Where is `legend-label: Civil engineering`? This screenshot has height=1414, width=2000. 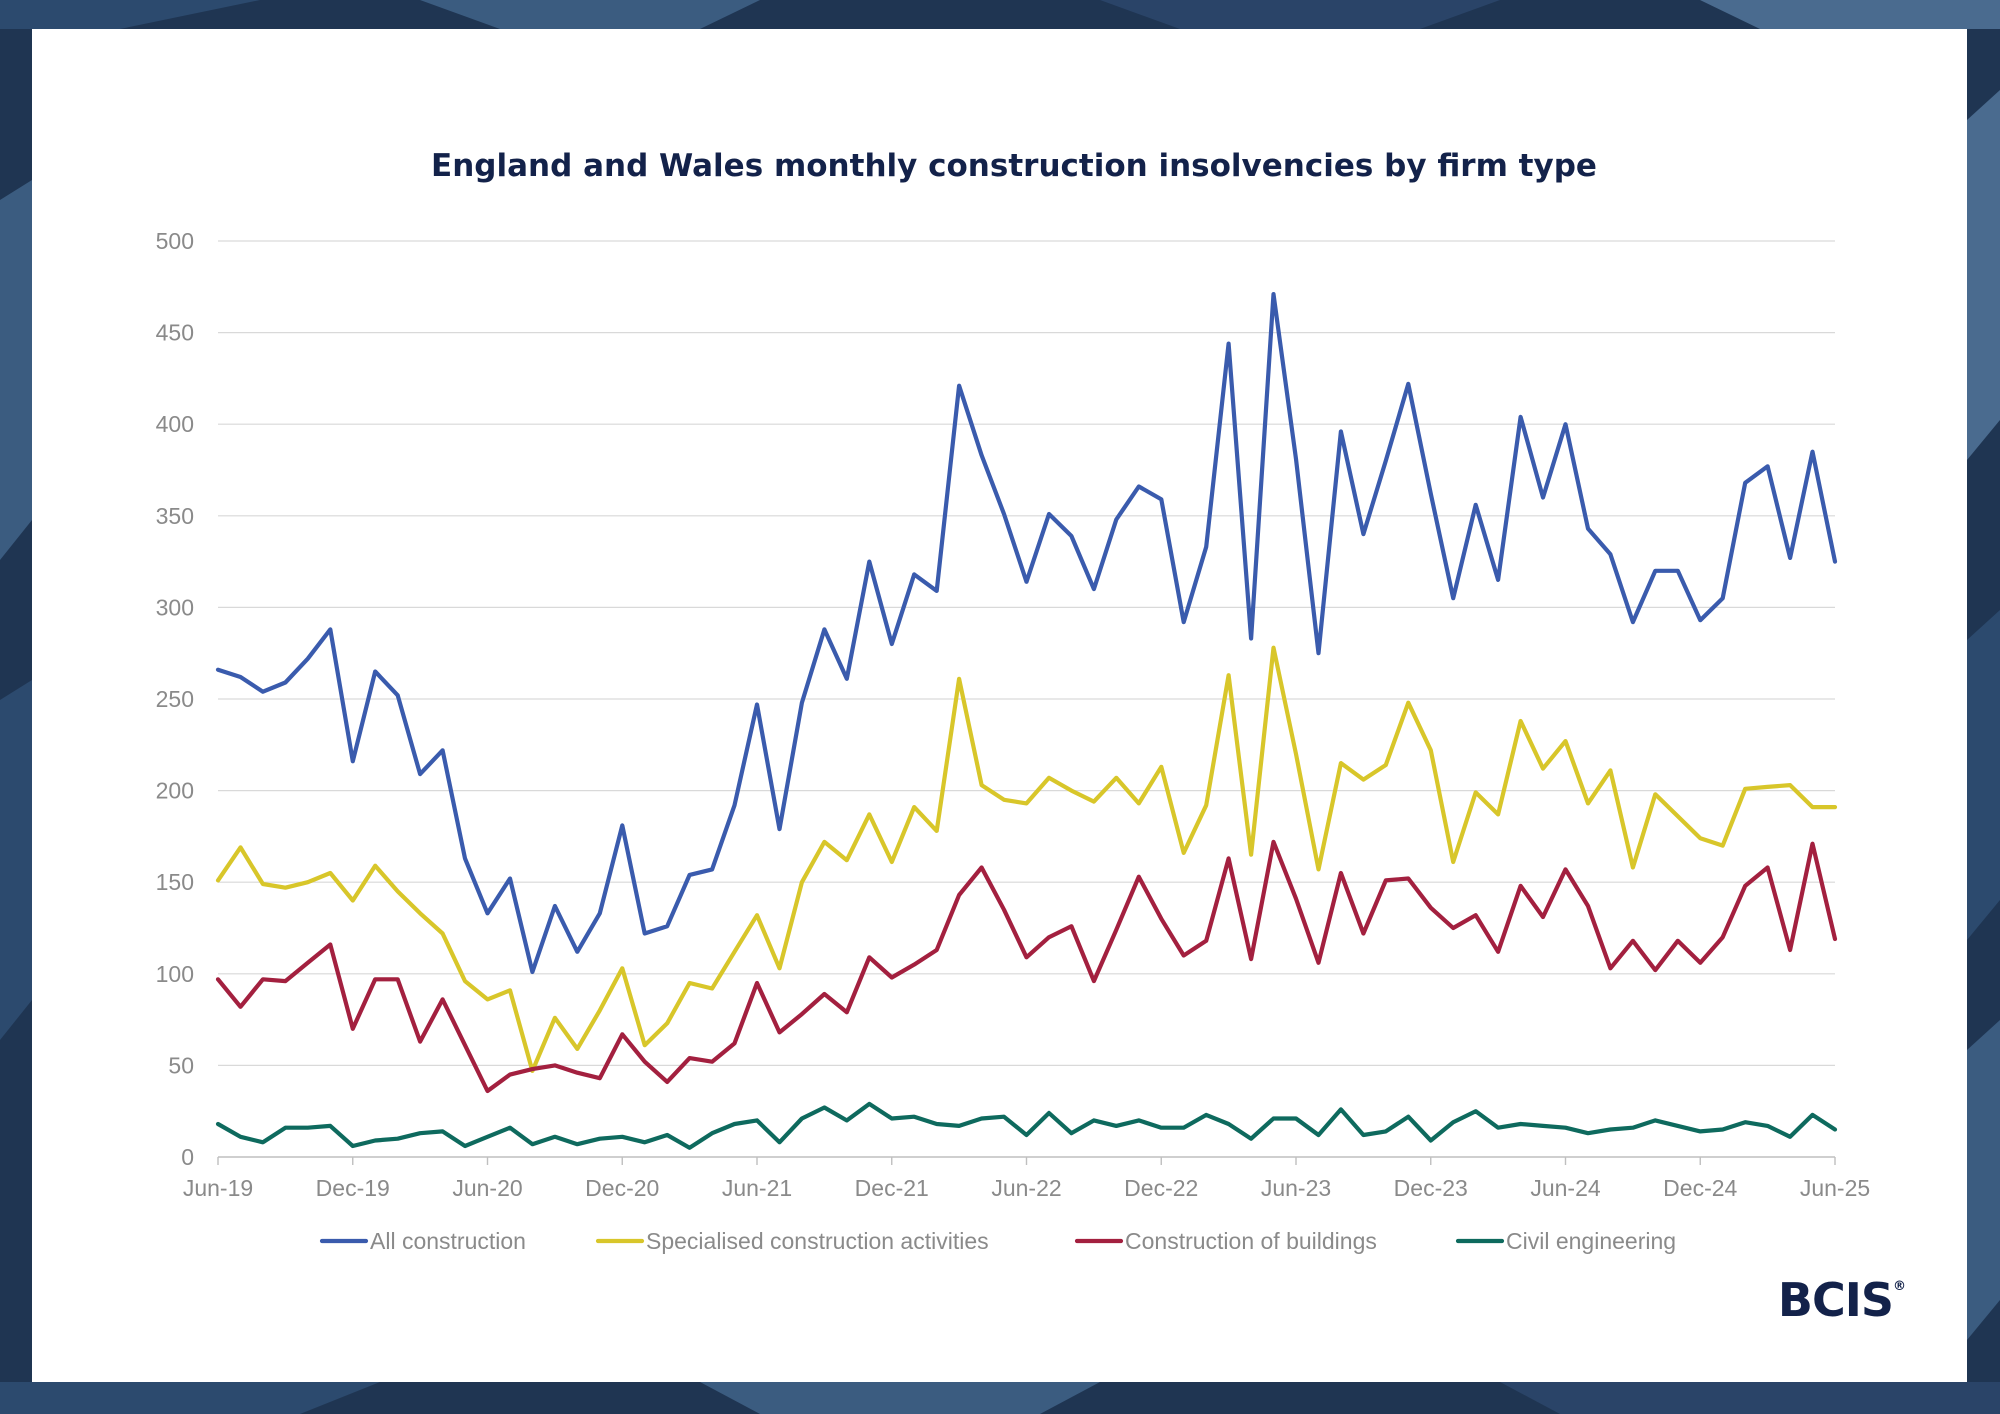
legend-label: Civil engineering is located at coordinates (1591, 1241).